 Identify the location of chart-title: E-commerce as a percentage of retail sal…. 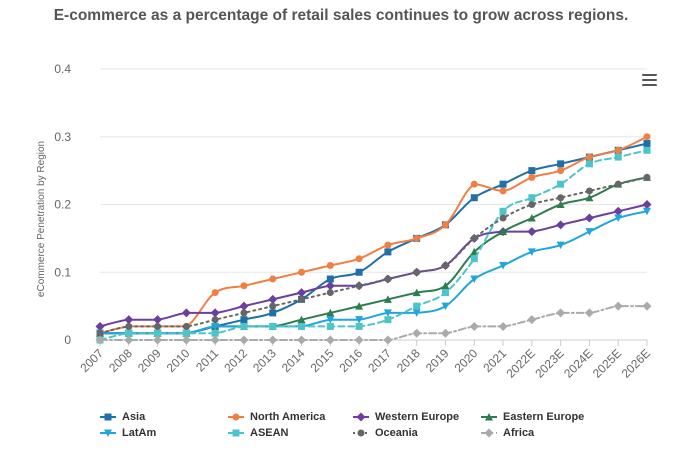
(341, 15).